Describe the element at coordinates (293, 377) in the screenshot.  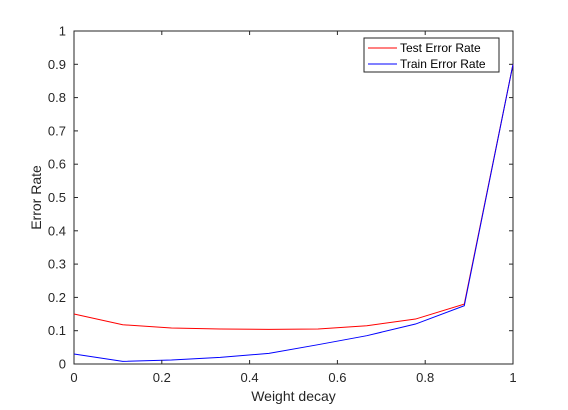
I see `x-tick-labels: 0 0.2 0.4 0.6 0.8 1` at that location.